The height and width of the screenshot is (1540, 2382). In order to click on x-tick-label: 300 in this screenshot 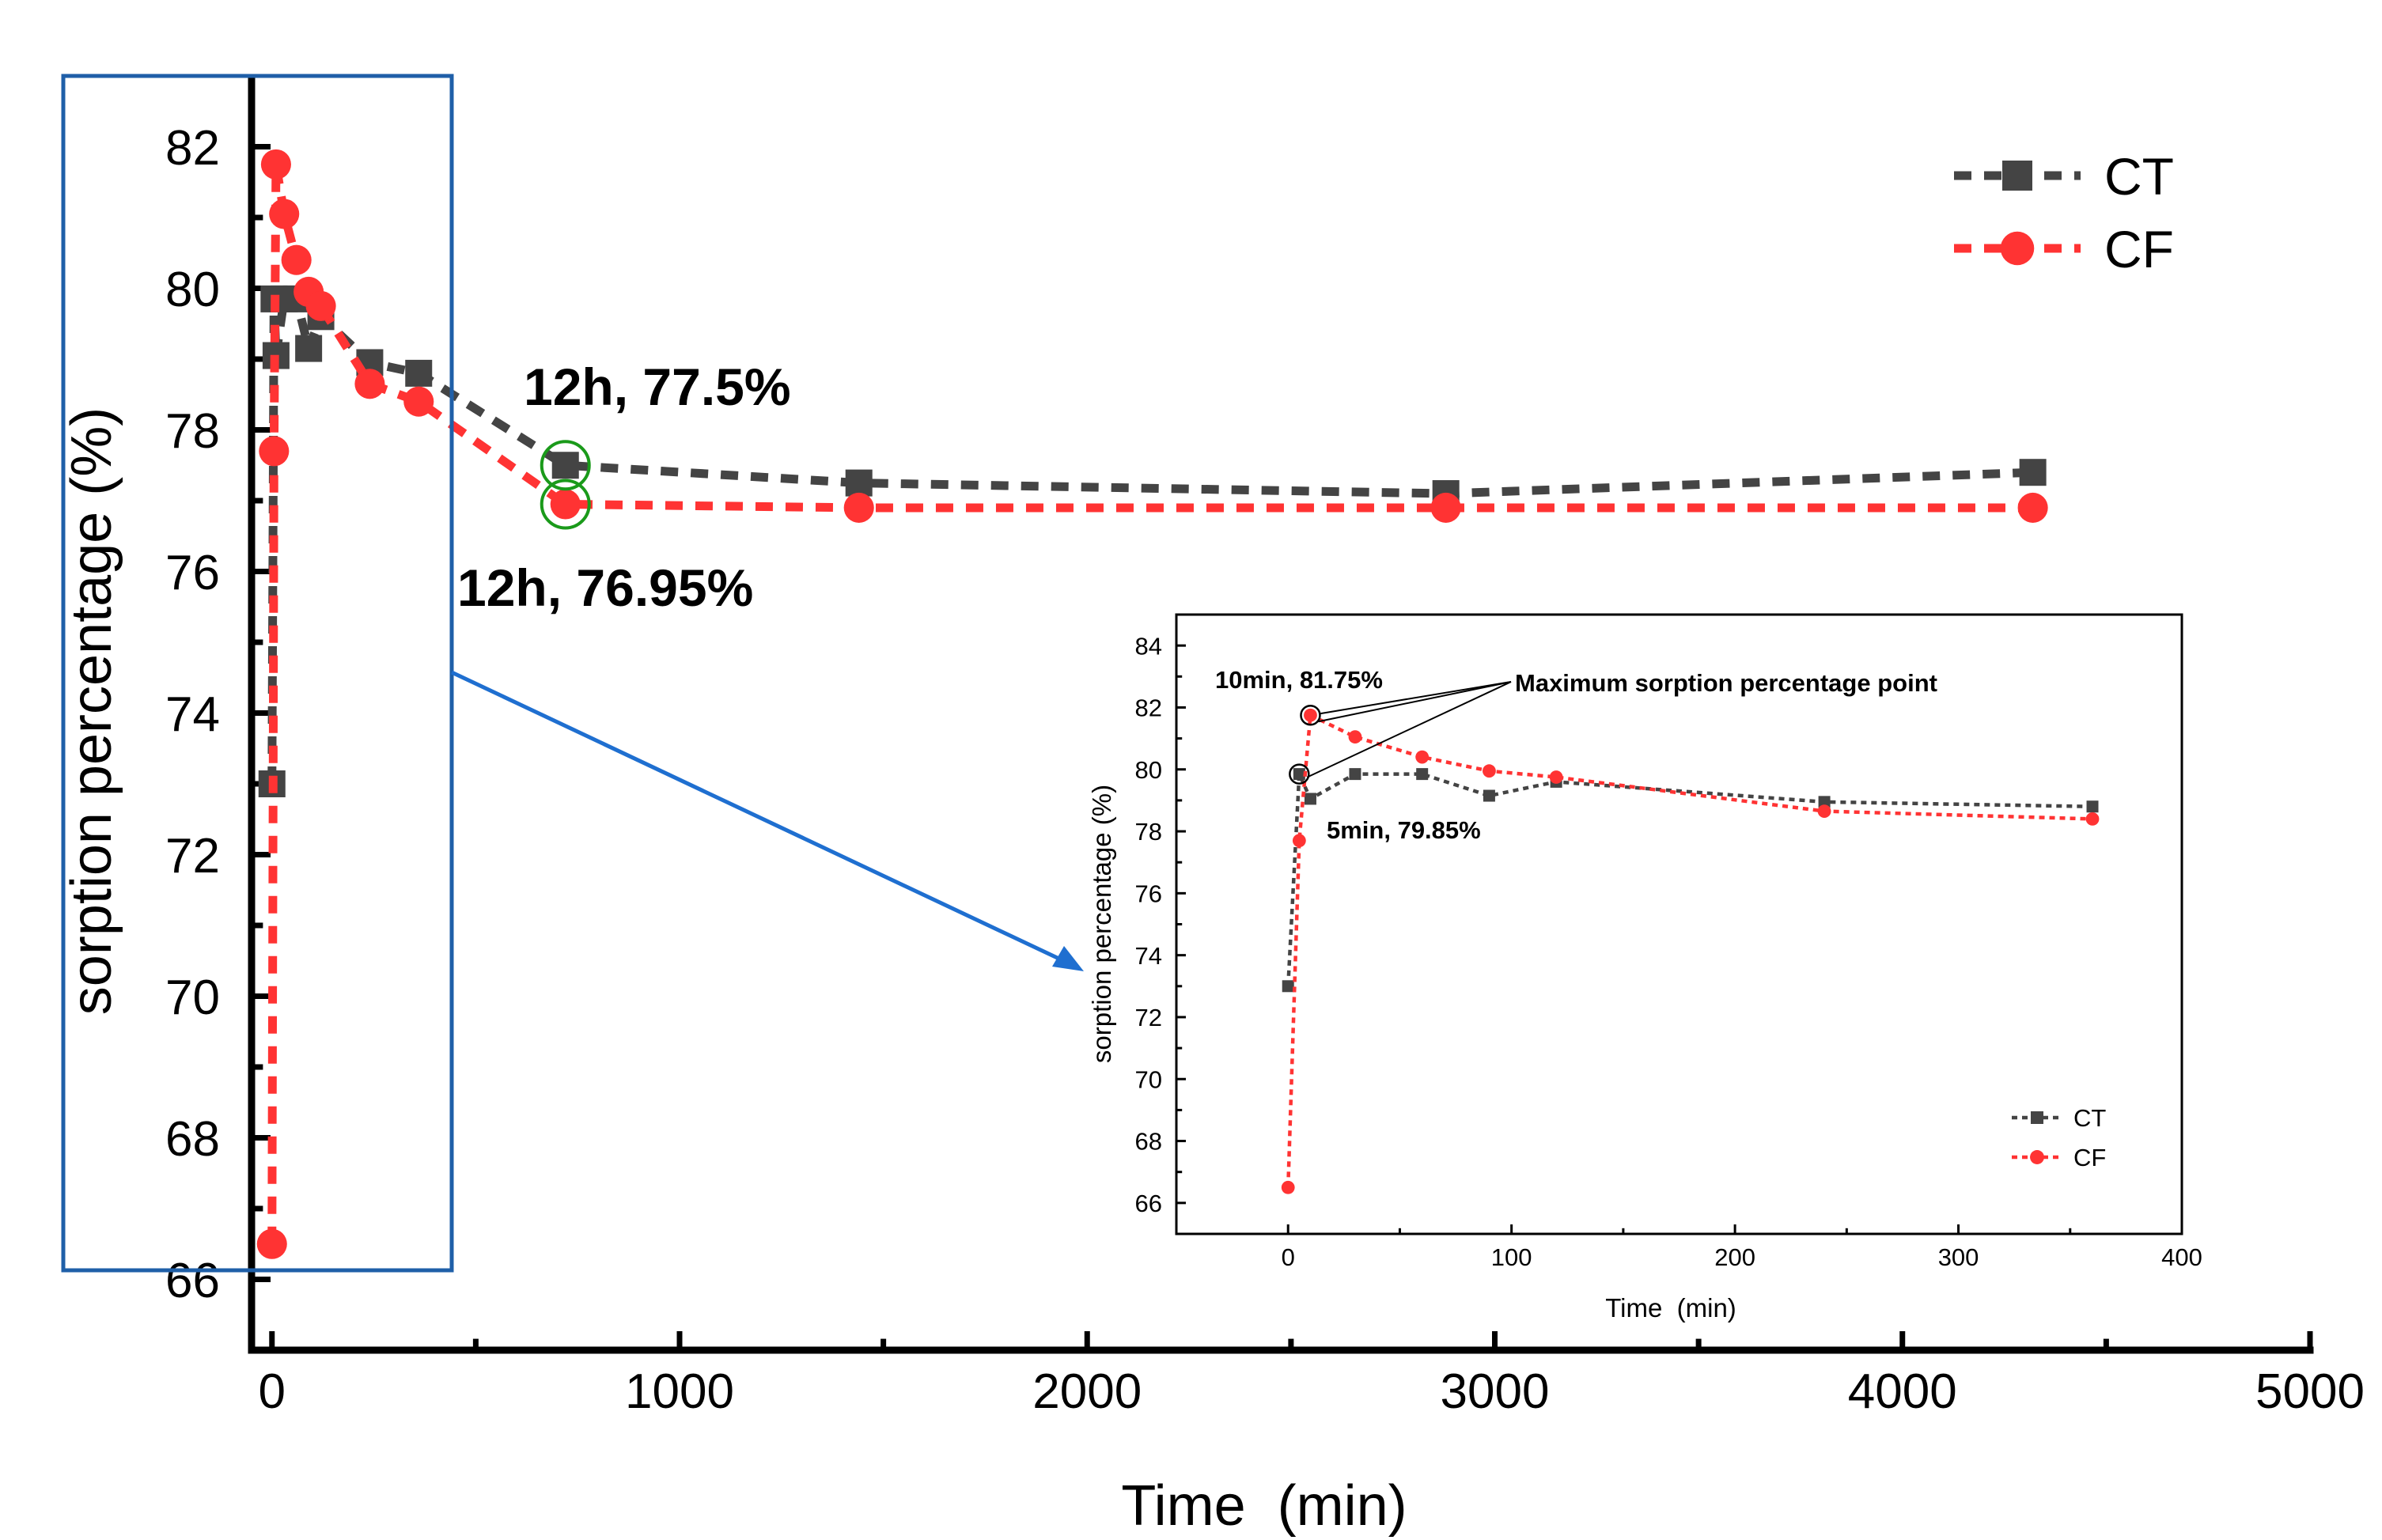, I will do `click(1958, 1257)`.